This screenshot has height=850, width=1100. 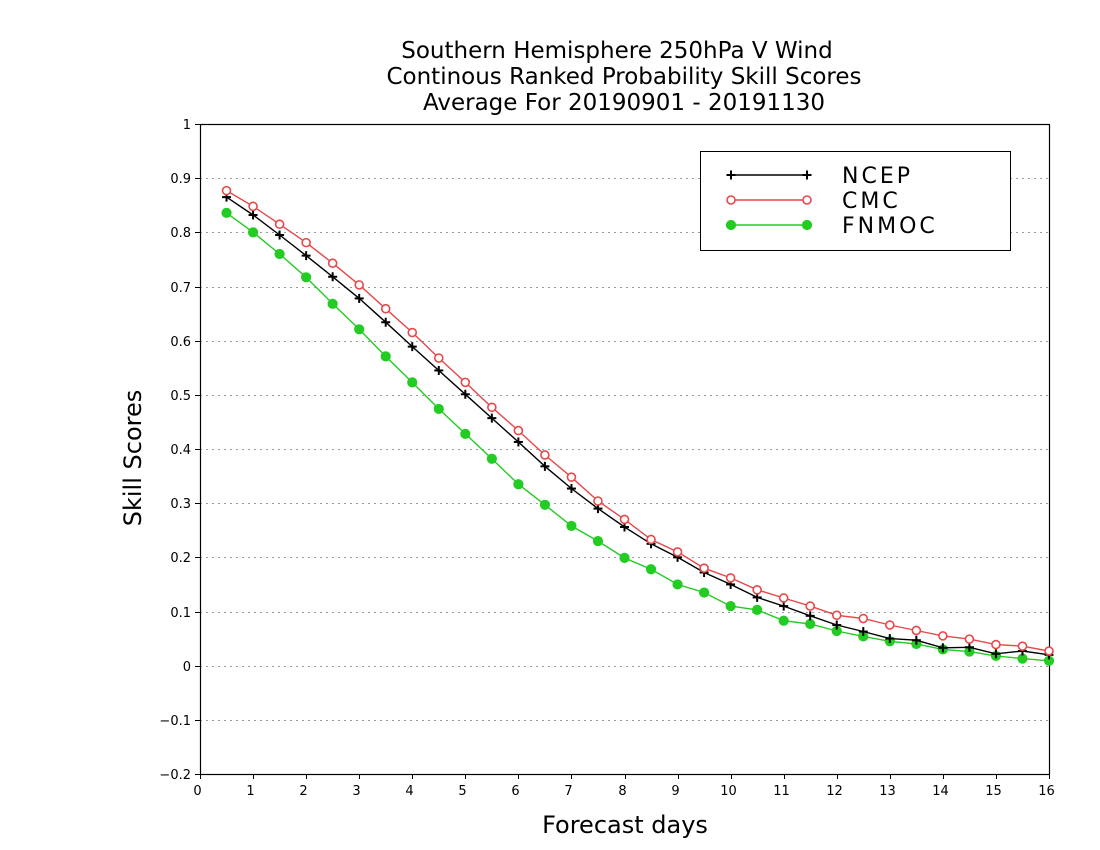 I want to click on x-tick-label: 16, so click(x=1046, y=791).